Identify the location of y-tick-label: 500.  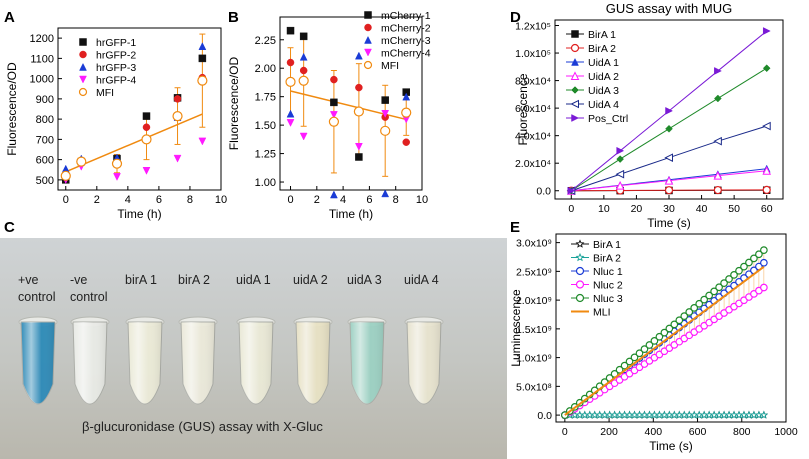
(45, 181).